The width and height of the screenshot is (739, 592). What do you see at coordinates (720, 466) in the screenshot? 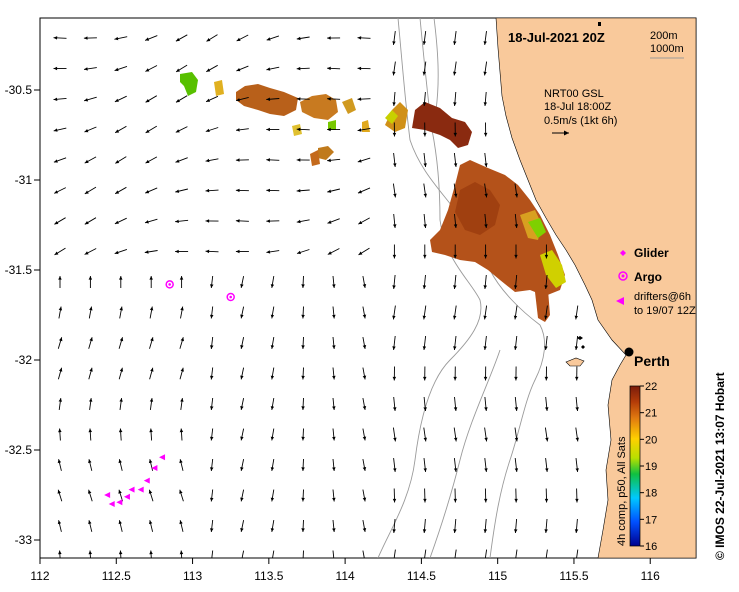
I see `credit-text: © IMOS 22-Jul-2021 13:07 Hobart` at bounding box center [720, 466].